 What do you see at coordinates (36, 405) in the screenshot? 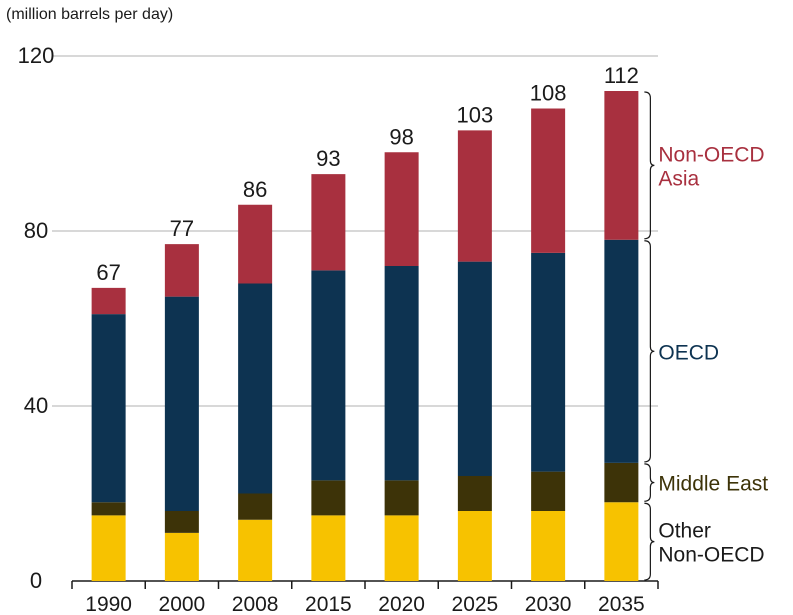
I see `y-tick-label: 40` at bounding box center [36, 405].